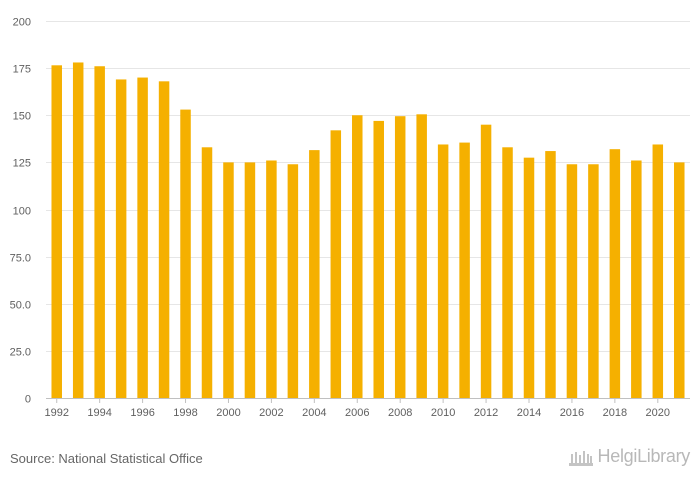  Describe the element at coordinates (28, 400) in the screenshot. I see `y-tick-label: 0` at that location.